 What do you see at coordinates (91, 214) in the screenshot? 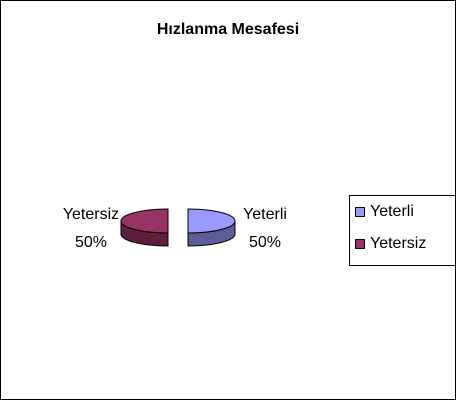
I see `data-label-name: Yetersiz` at bounding box center [91, 214].